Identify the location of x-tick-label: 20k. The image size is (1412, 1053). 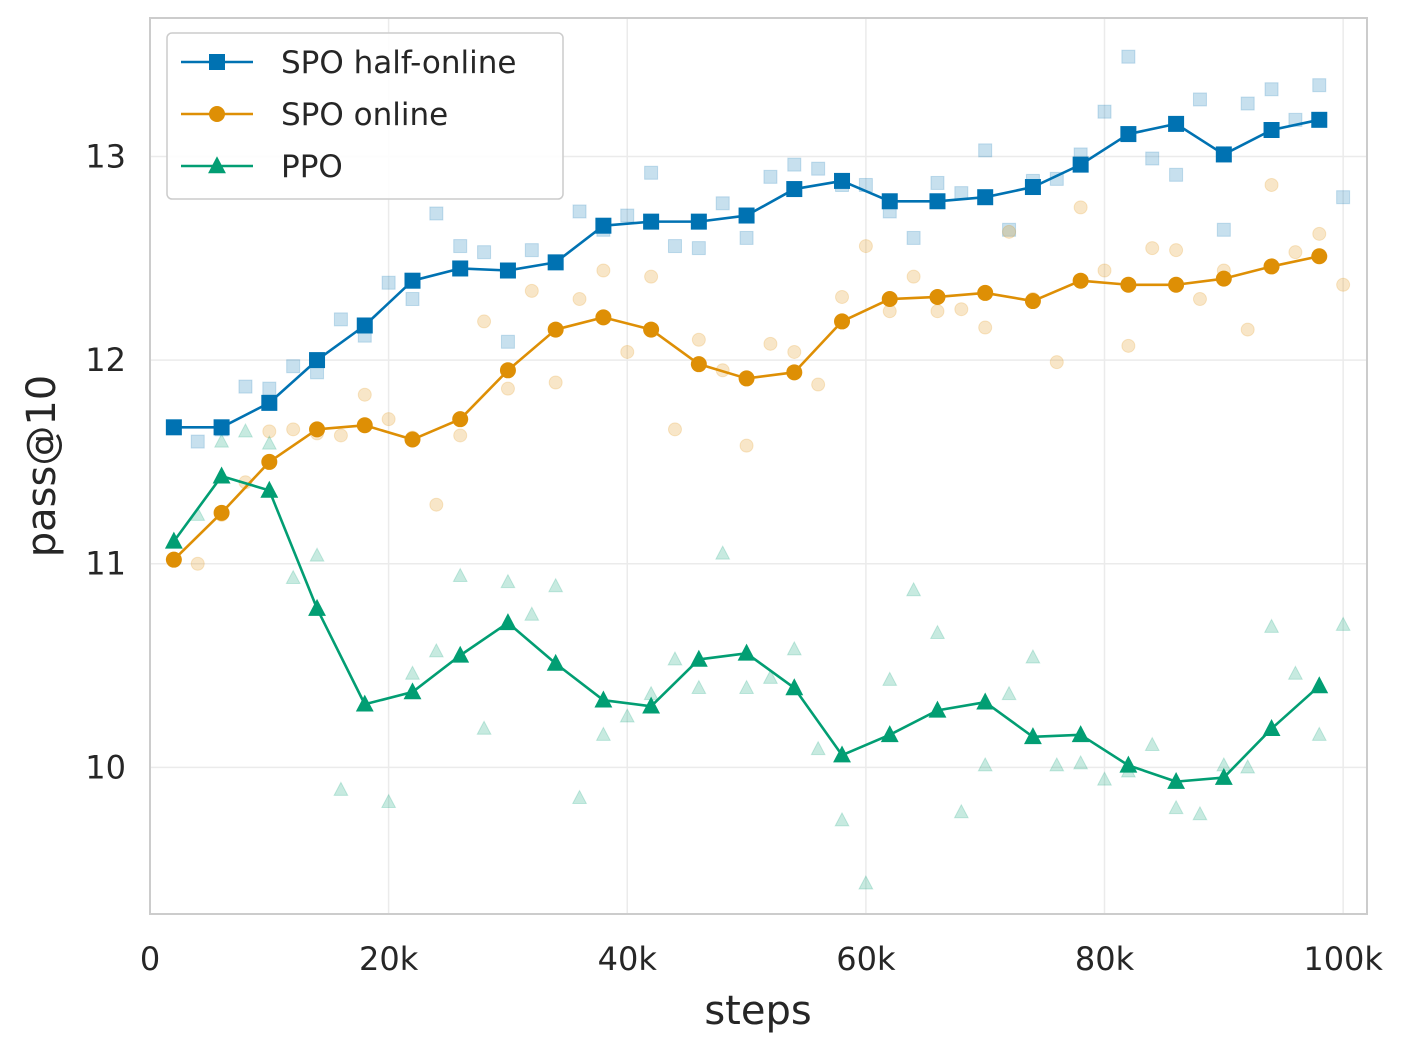
(389, 959).